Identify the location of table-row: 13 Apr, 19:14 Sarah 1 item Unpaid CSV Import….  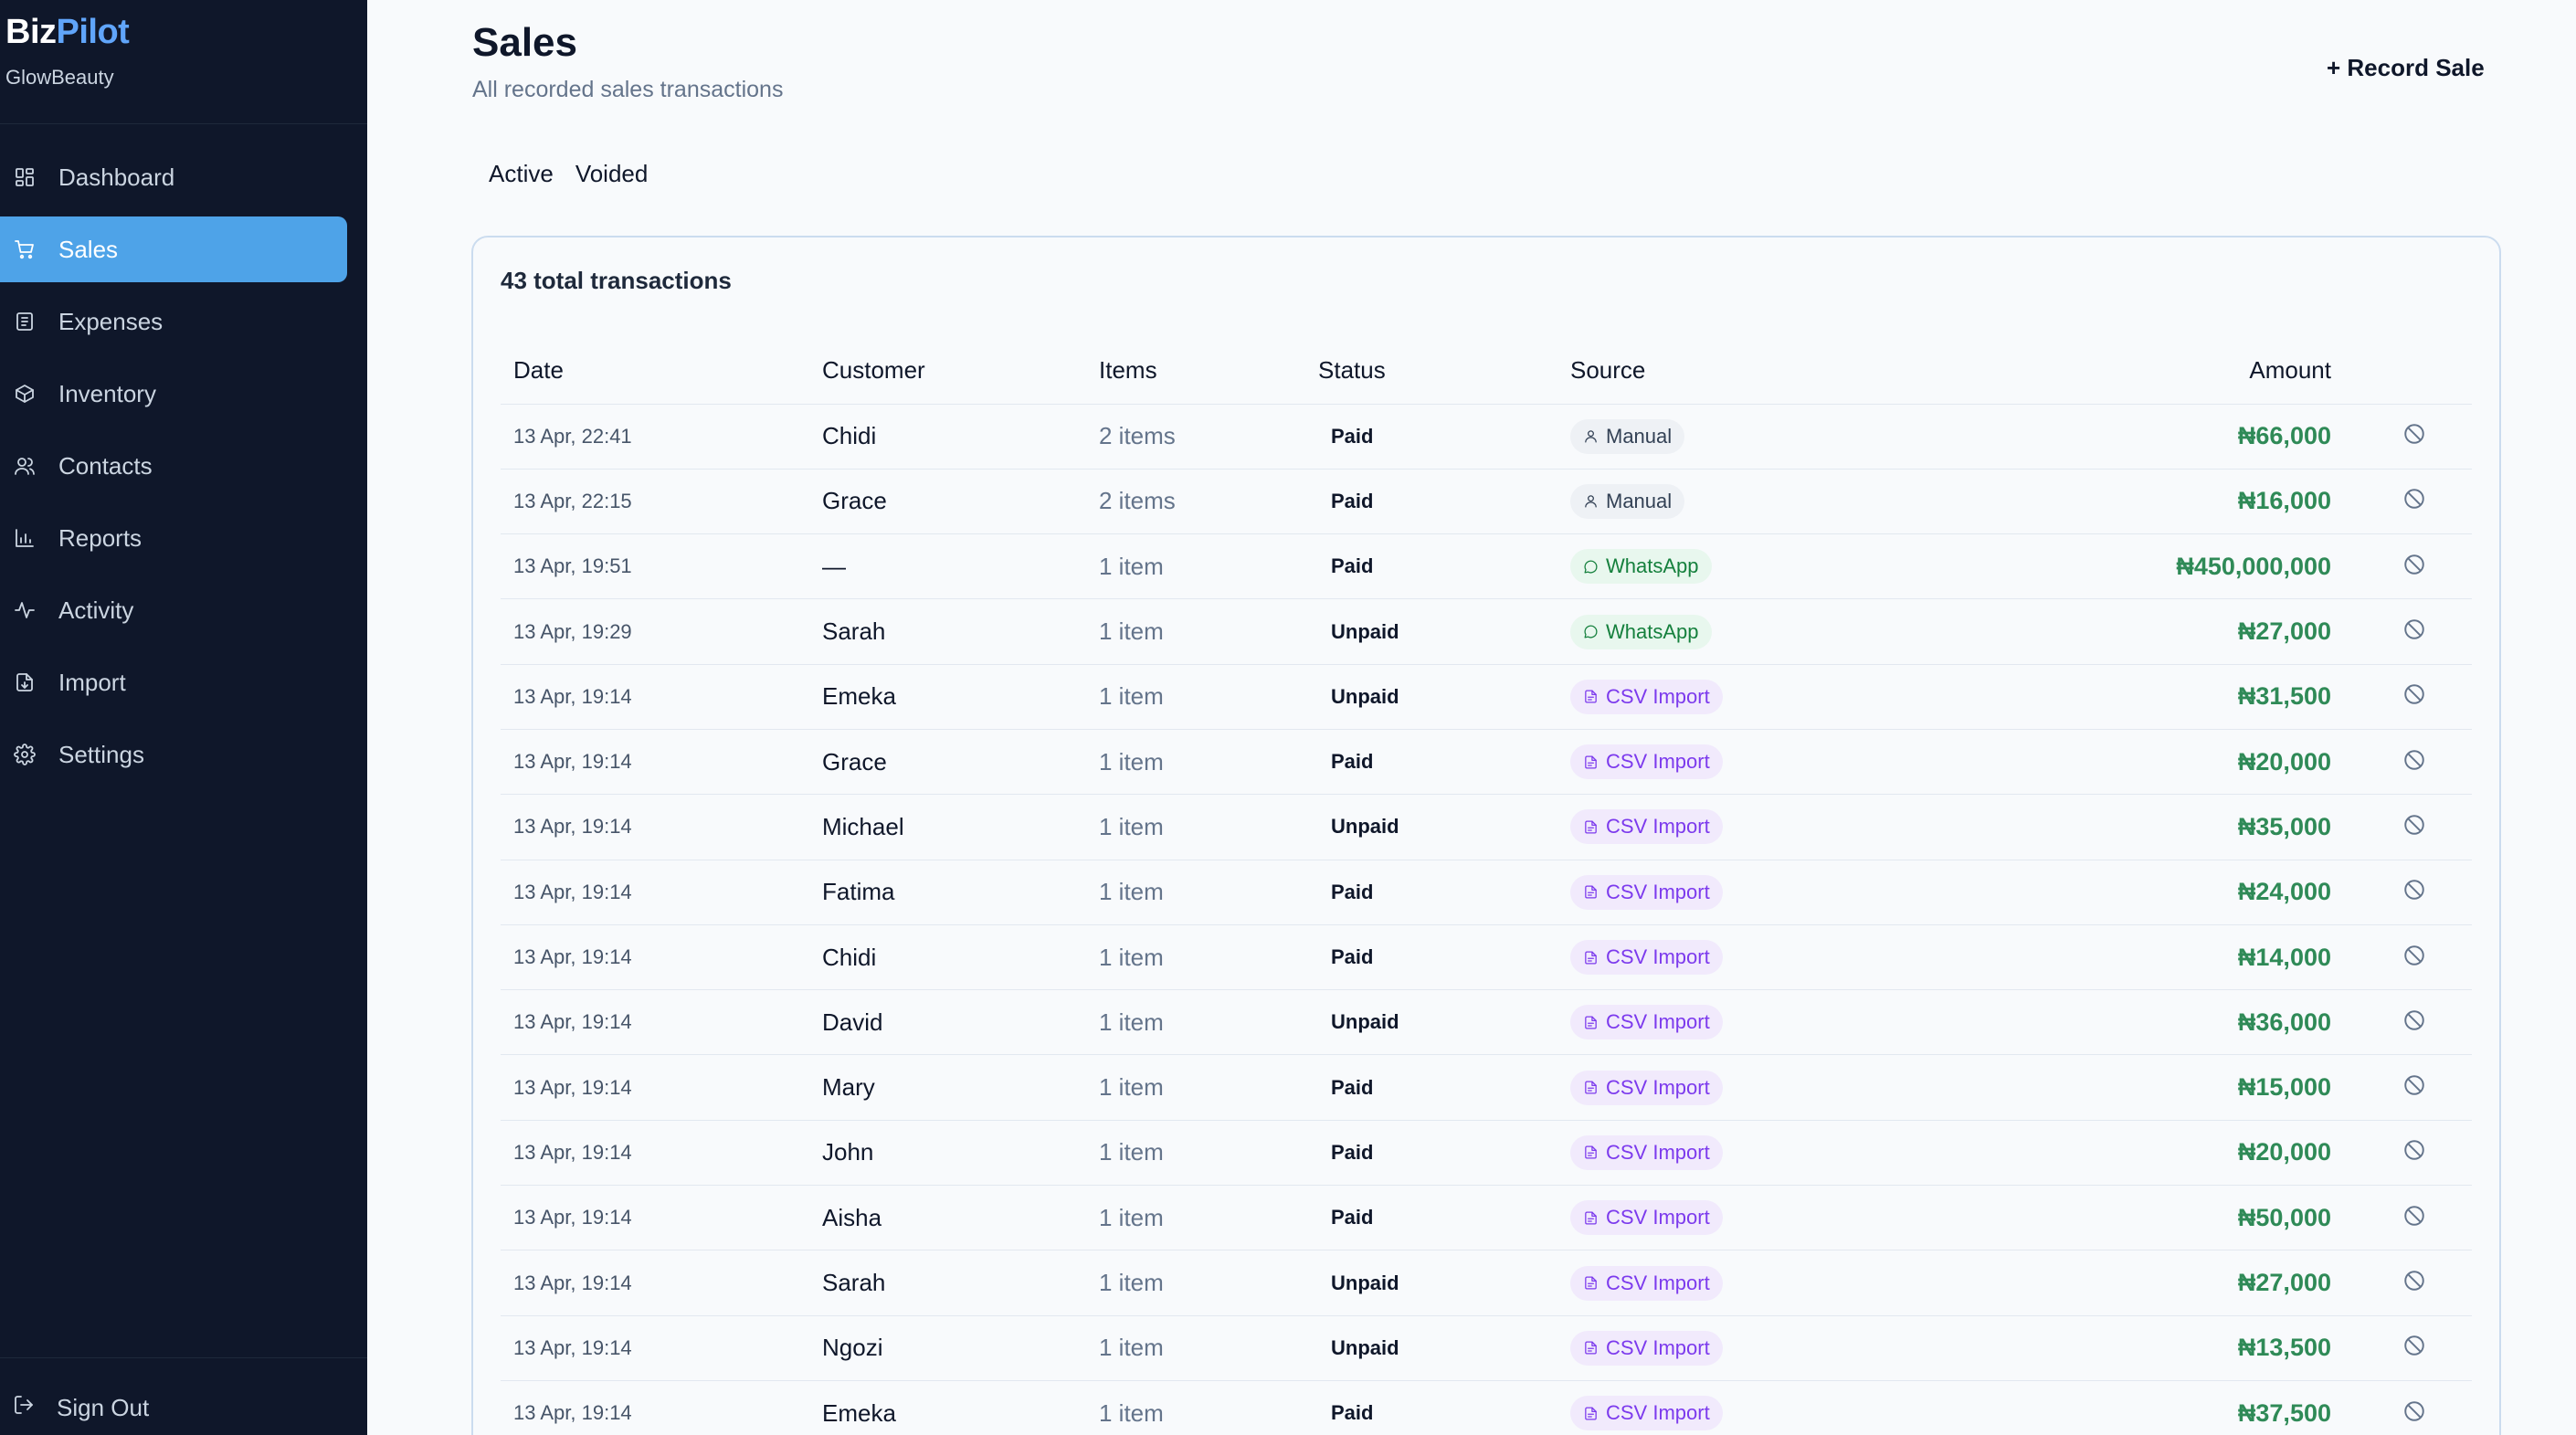
(1486, 1283).